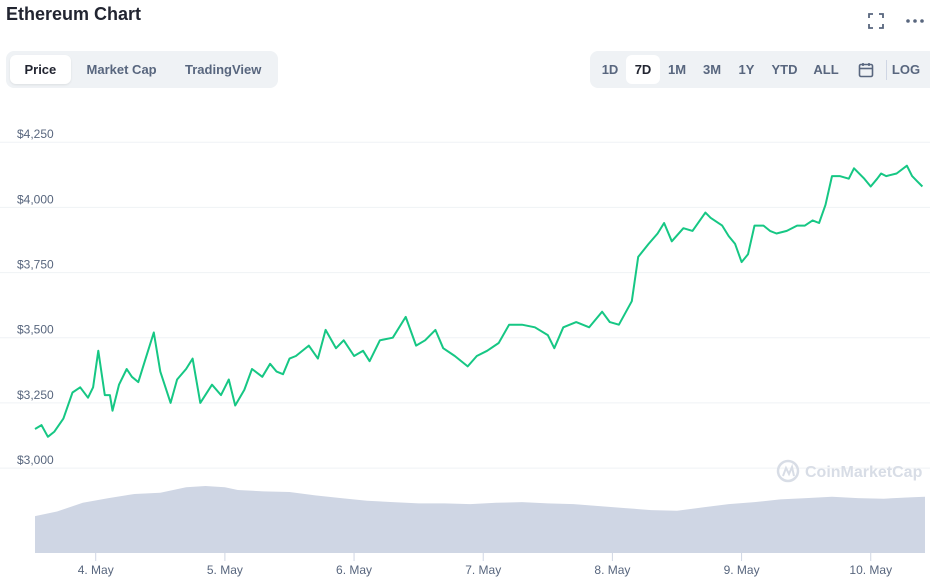 The height and width of the screenshot is (587, 930). Describe the element at coordinates (712, 69) in the screenshot. I see `range-3m: 3M` at that location.